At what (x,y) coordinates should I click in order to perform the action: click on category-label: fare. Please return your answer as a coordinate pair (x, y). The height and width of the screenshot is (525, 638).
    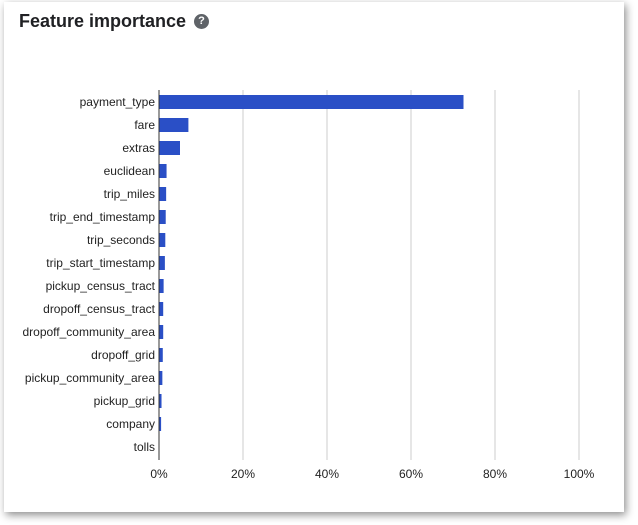
    Looking at the image, I should click on (144, 125).